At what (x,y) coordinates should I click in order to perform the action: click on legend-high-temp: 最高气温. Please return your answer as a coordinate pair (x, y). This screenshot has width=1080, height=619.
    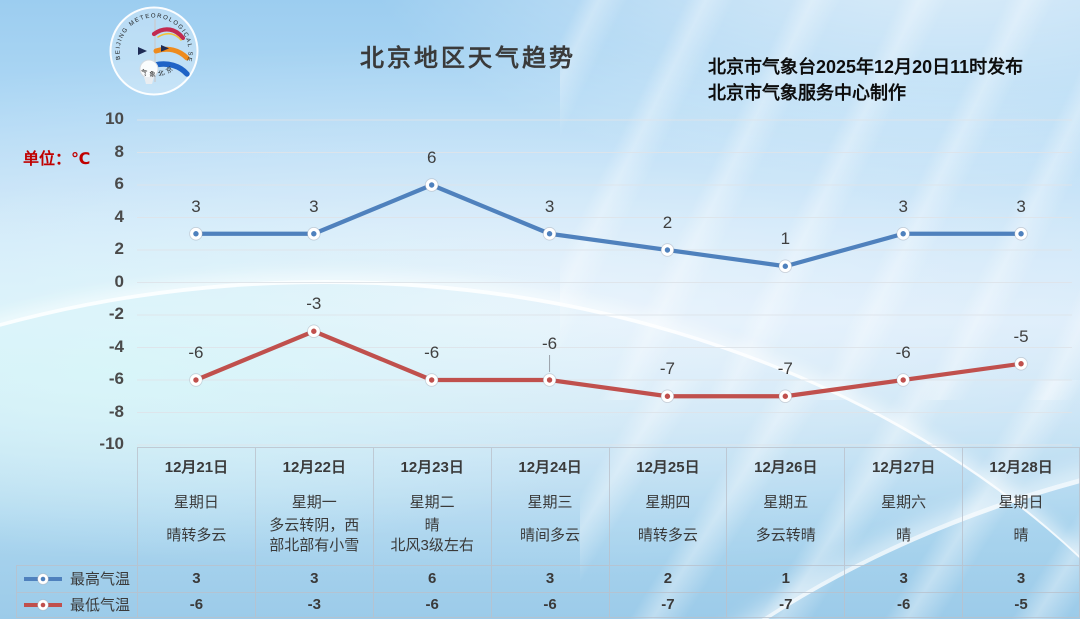
    Looking at the image, I should click on (76, 578).